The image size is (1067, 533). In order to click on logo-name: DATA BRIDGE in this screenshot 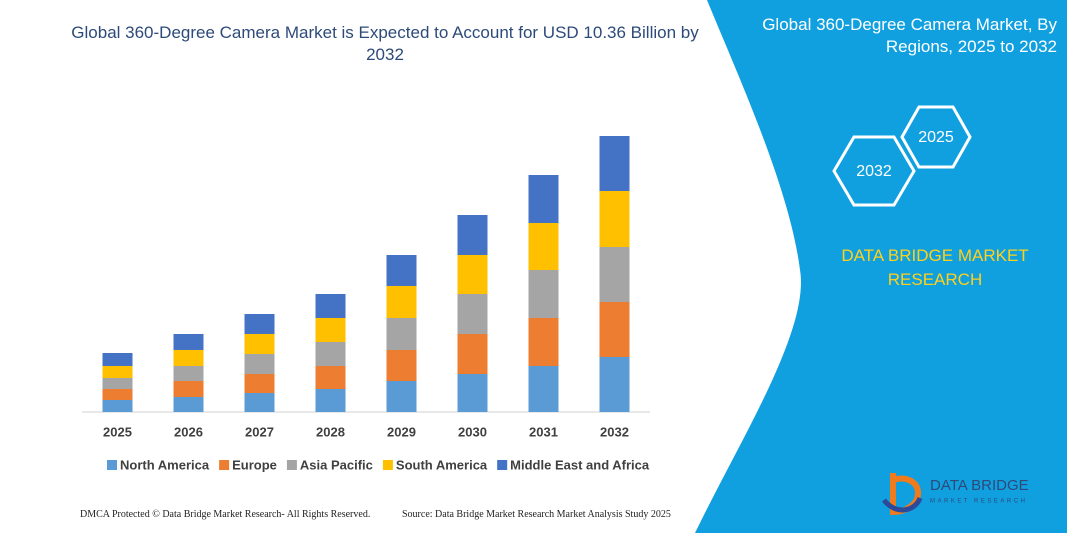, I will do `click(979, 485)`.